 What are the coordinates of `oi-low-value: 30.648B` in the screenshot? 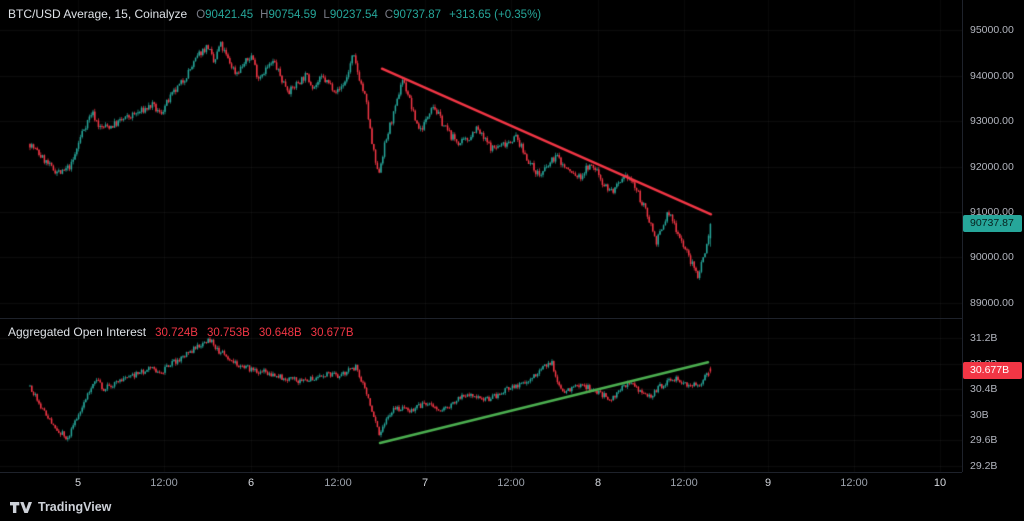 It's located at (280, 333).